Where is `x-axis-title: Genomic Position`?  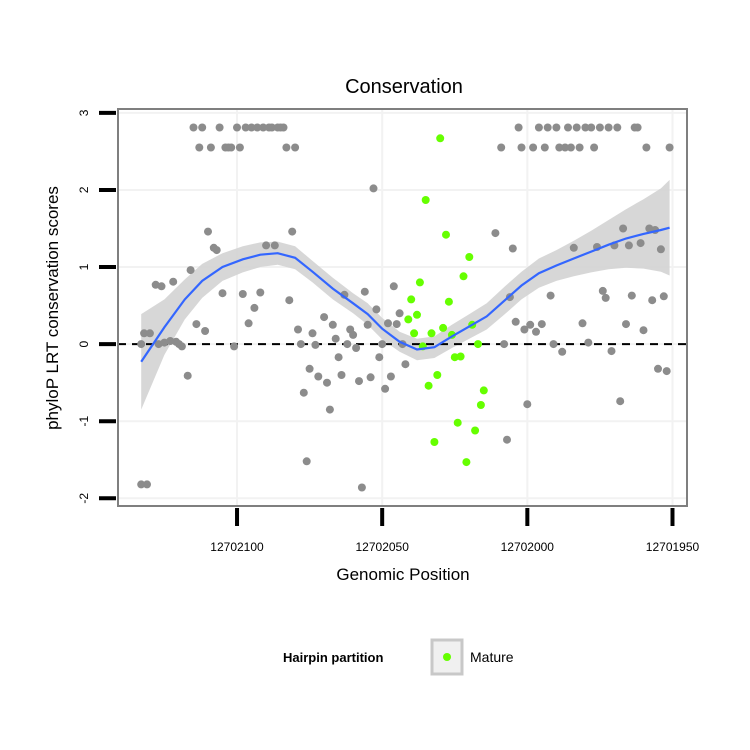 x-axis-title: Genomic Position is located at coordinates (402, 574).